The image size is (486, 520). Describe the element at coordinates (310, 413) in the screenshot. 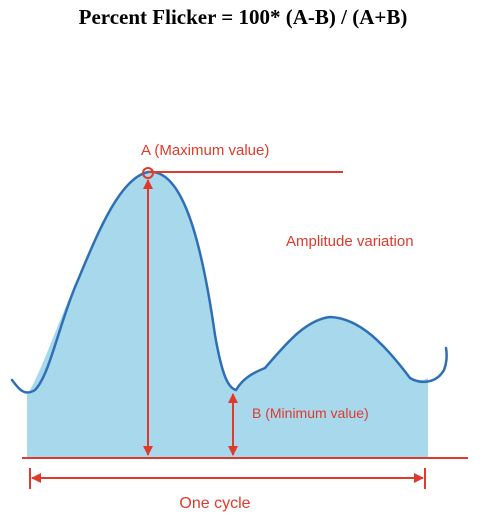

I see `minimum-label: B (Minimum value)` at that location.